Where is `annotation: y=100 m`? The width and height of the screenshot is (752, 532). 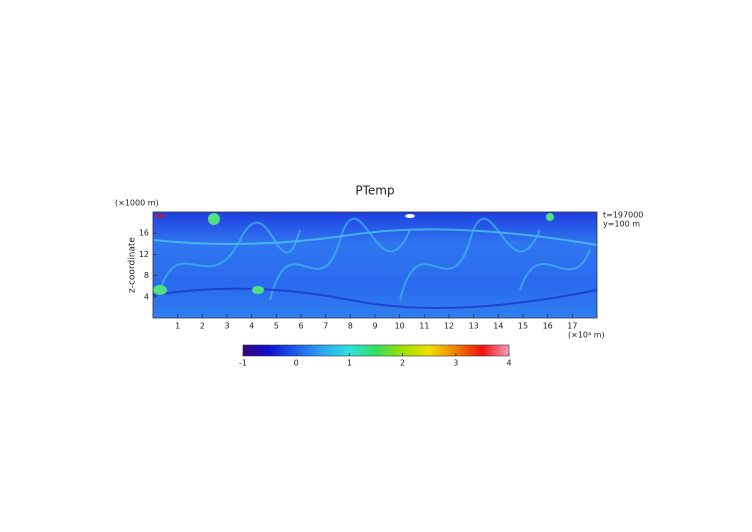 annotation: y=100 m is located at coordinates (621, 224).